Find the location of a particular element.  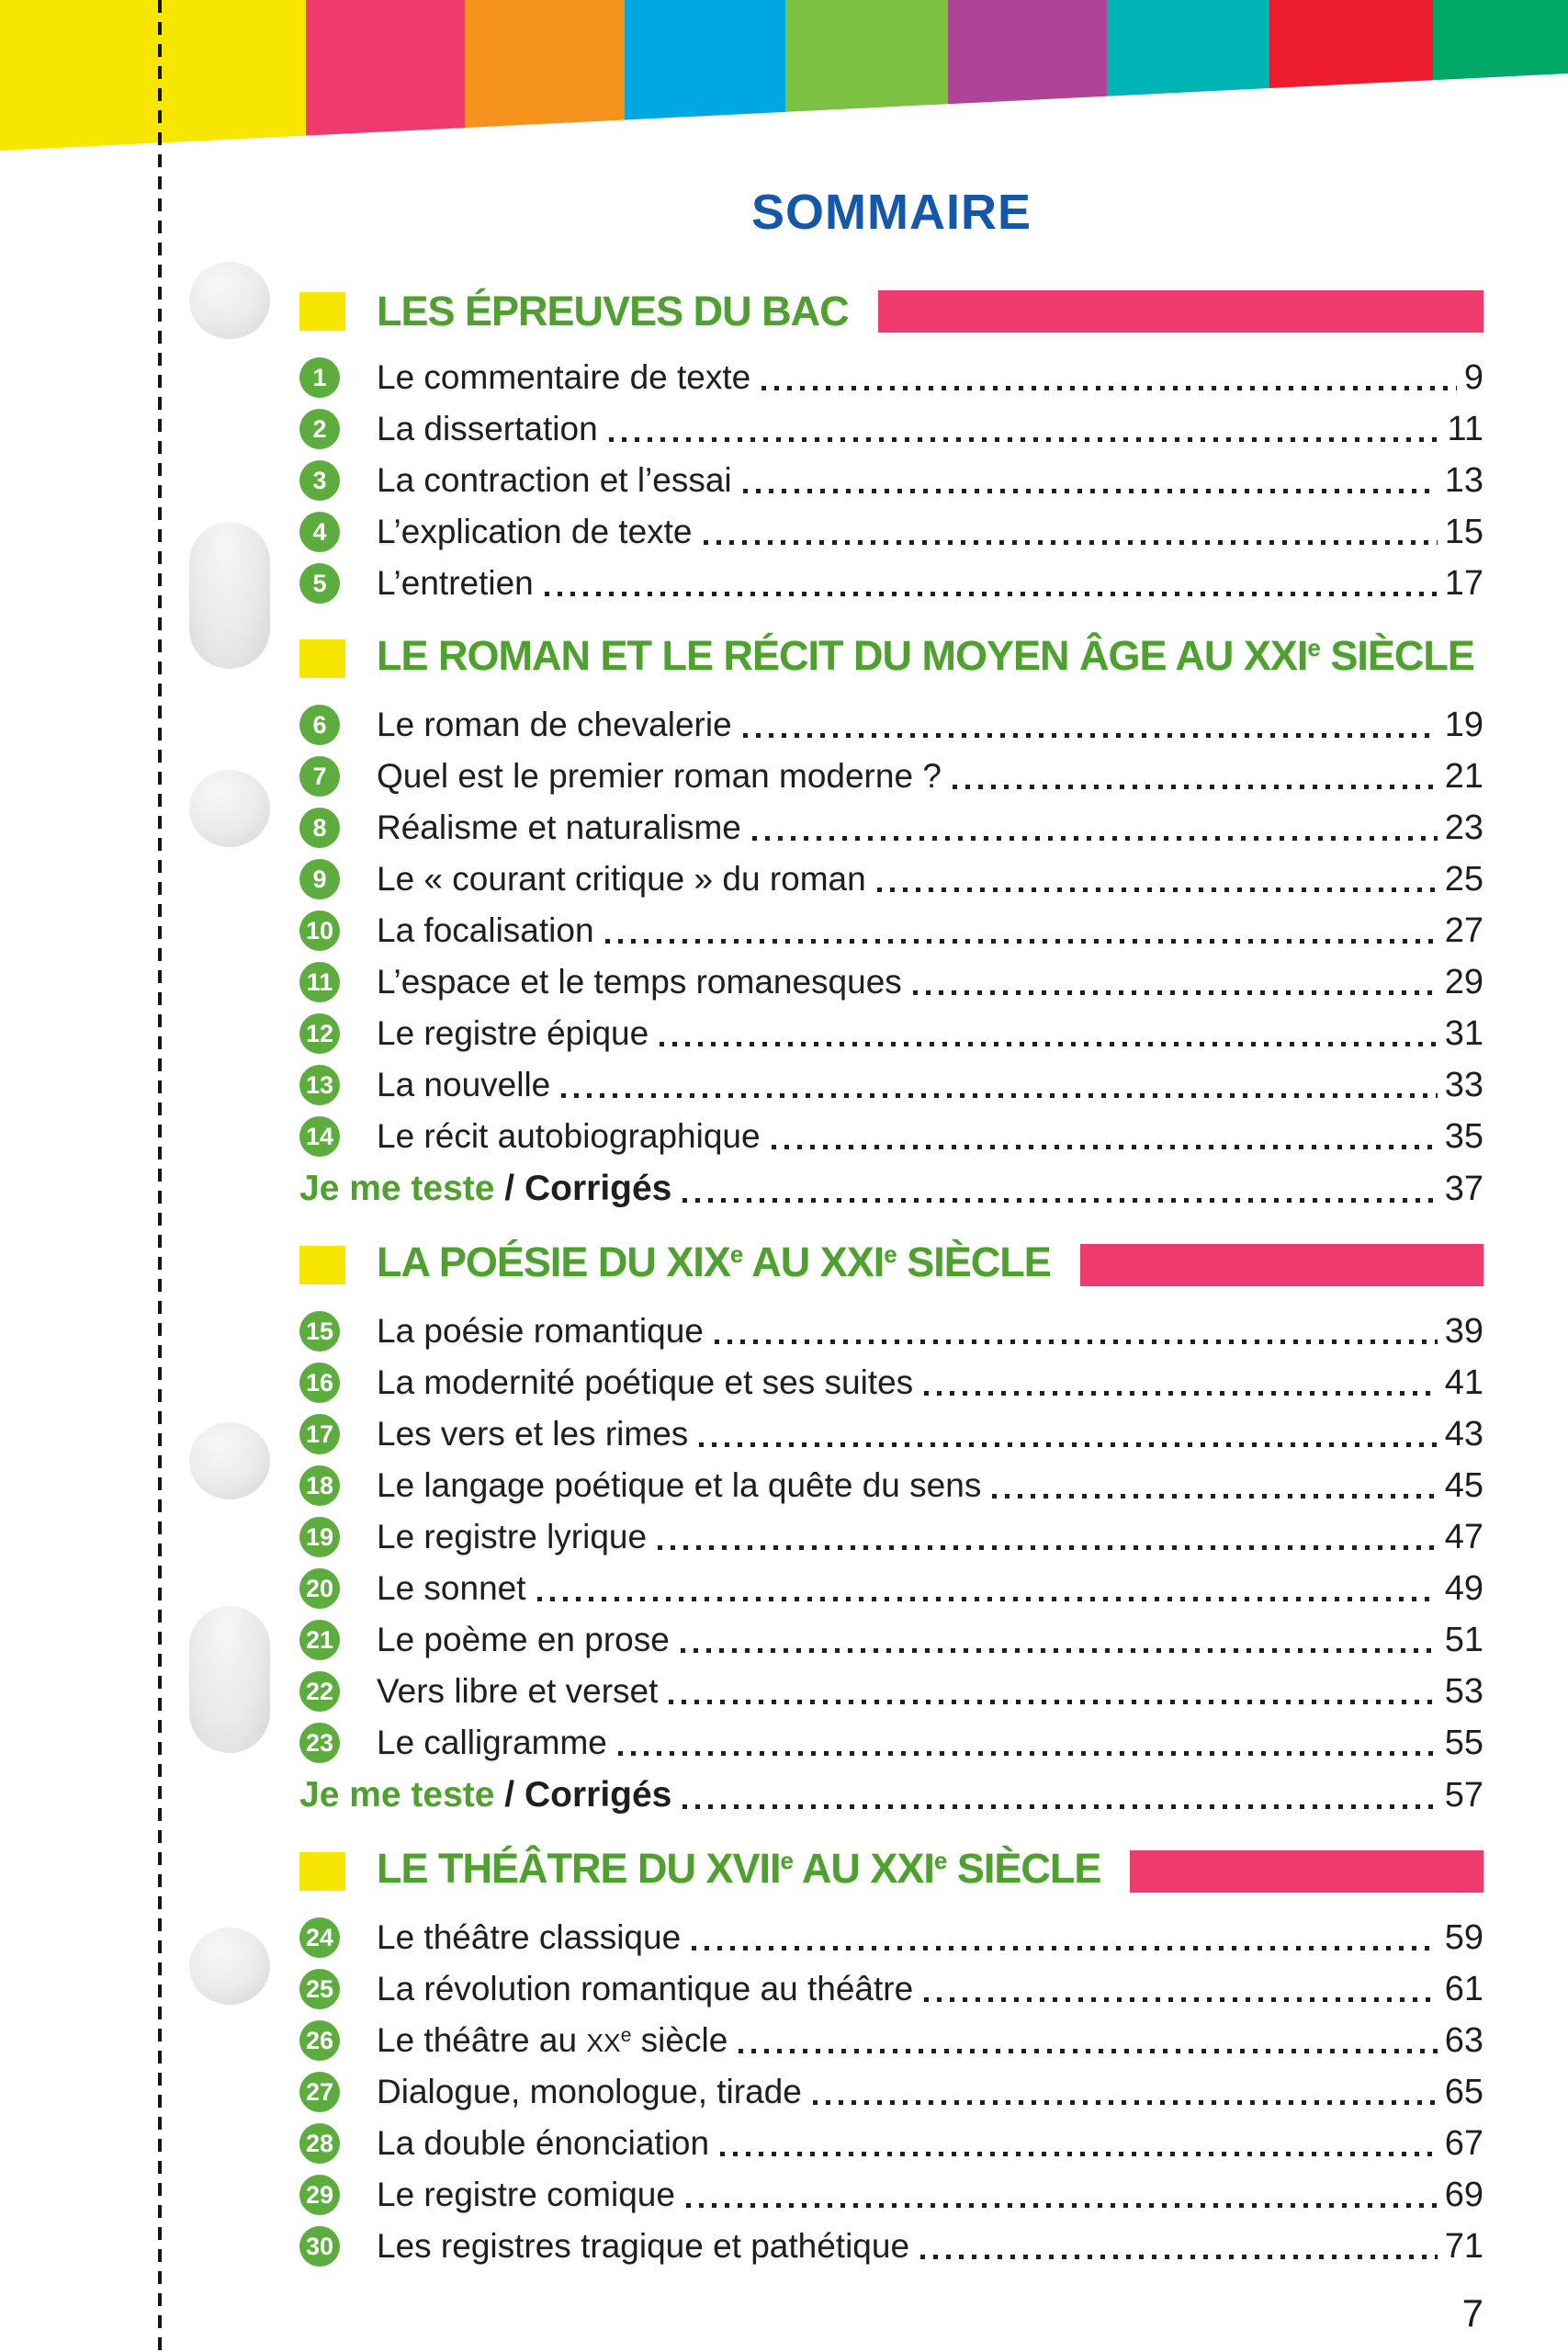

entry-number-badge: 10 is located at coordinates (319, 930).